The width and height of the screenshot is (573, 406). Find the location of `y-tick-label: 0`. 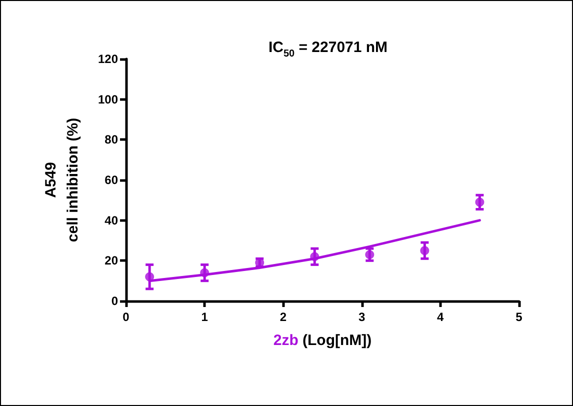

y-tick-label: 0 is located at coordinates (114, 301).